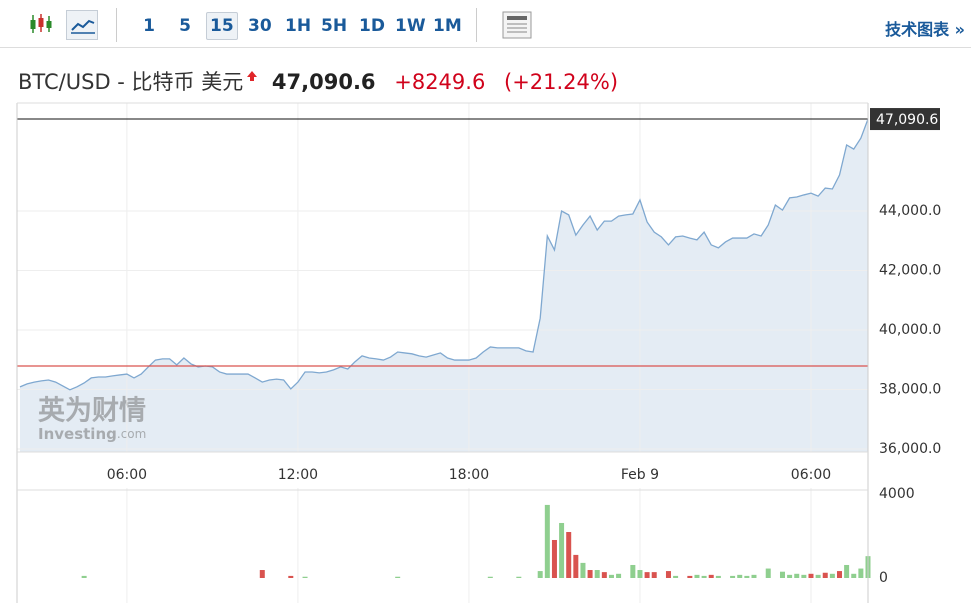 The image size is (971, 603). What do you see at coordinates (298, 475) in the screenshot?
I see `x-tick-label: 12:00` at bounding box center [298, 475].